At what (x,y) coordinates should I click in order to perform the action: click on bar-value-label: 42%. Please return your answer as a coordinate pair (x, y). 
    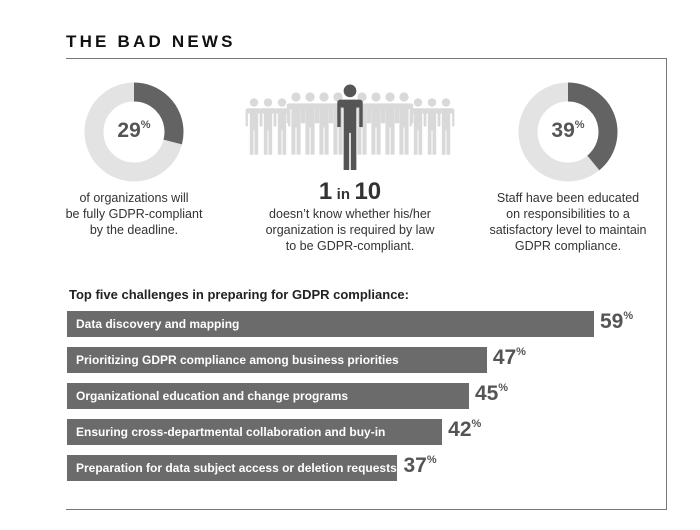
    Looking at the image, I should click on (465, 429).